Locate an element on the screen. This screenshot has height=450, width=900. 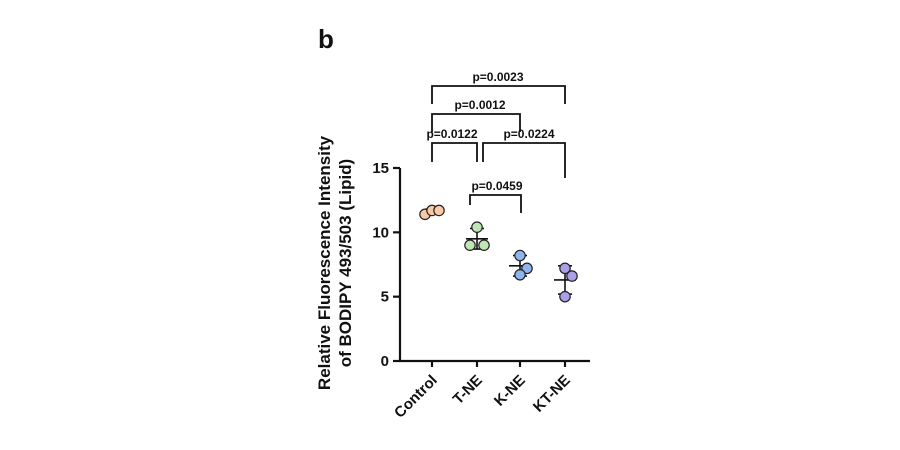
y-tick-label: 0 is located at coordinates (385, 361).